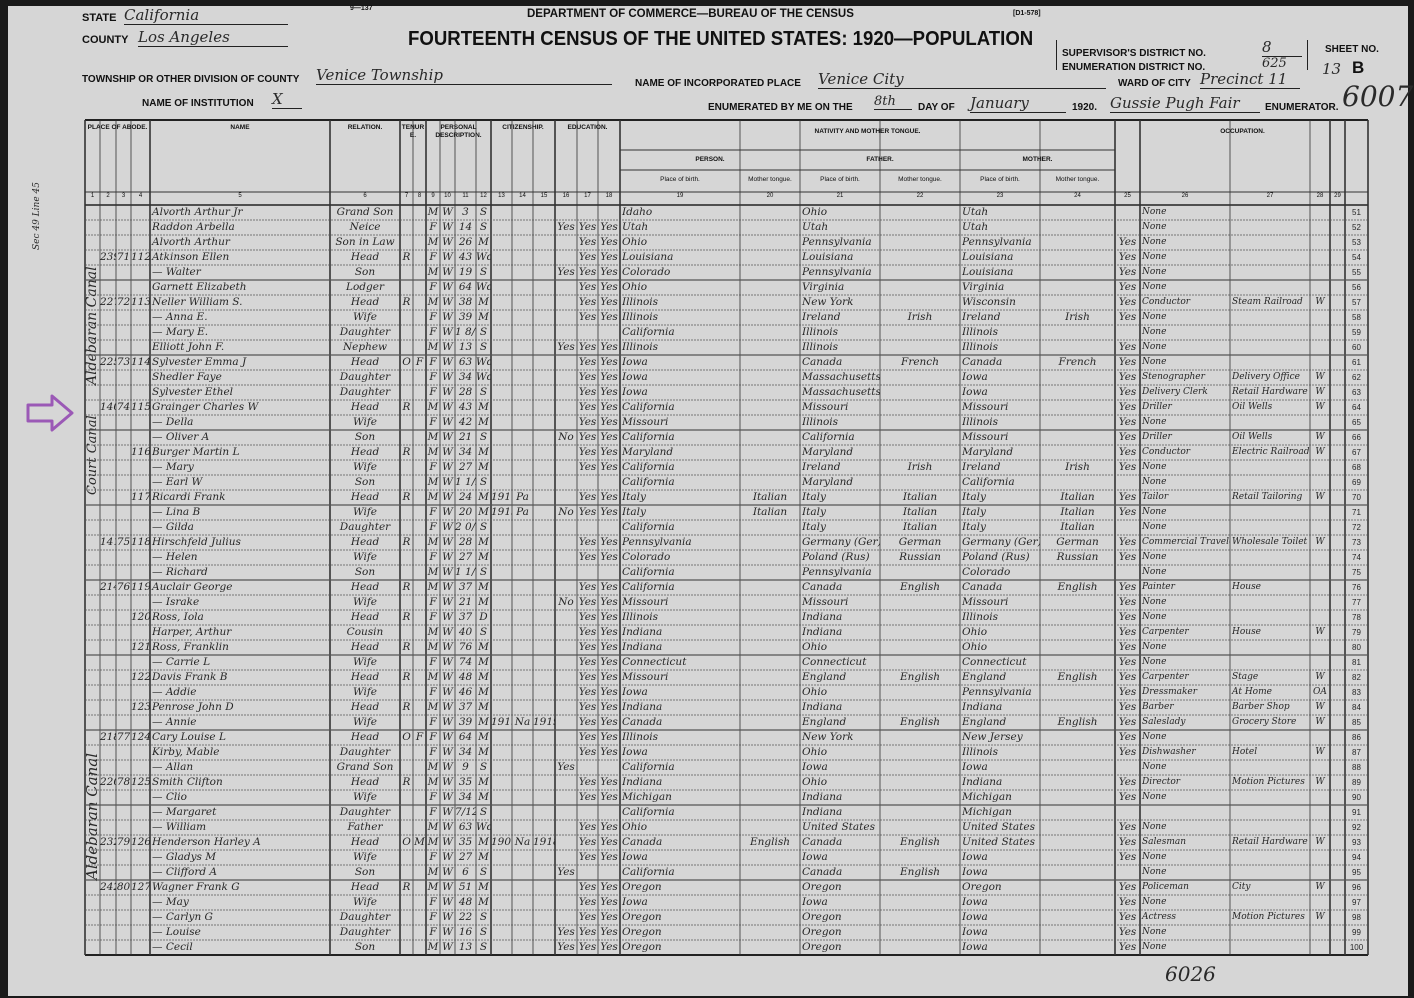  What do you see at coordinates (140, 257) in the screenshot?
I see `family-number-cell: 112` at bounding box center [140, 257].